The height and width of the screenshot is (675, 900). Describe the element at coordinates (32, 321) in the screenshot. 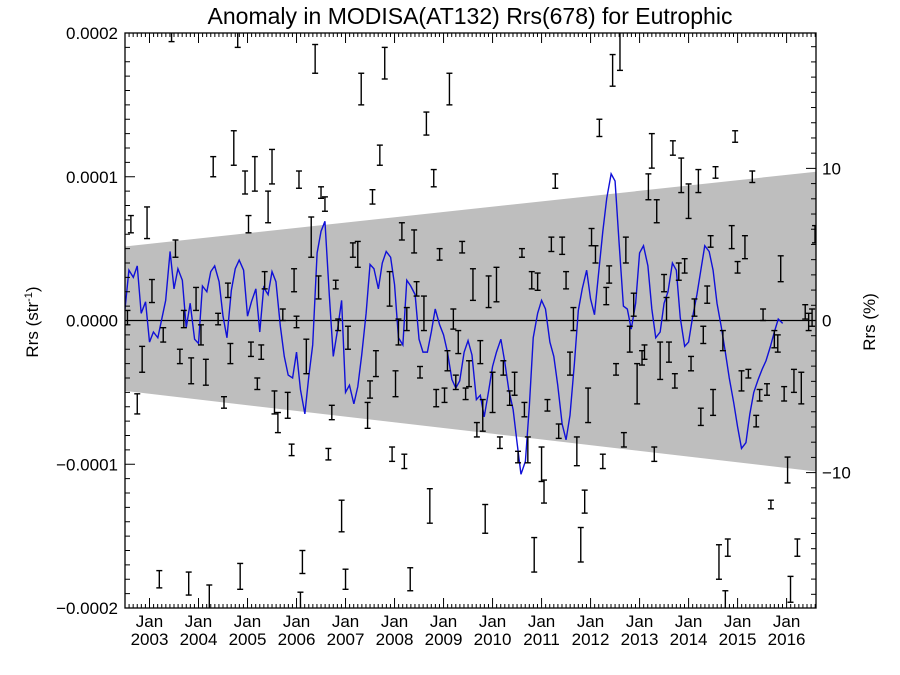

I see `y-axis-title: Rrs (str-1)` at that location.